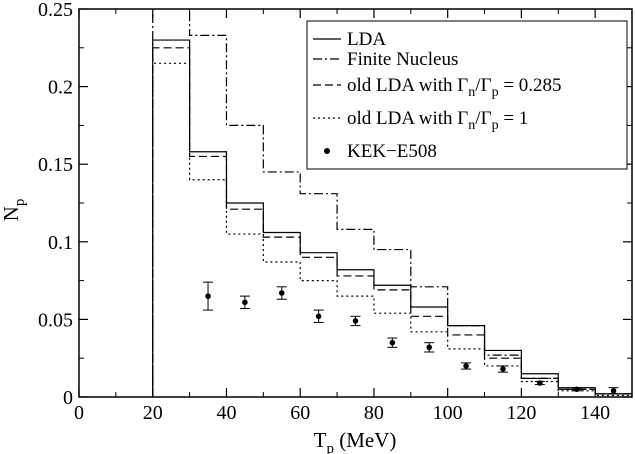 The width and height of the screenshot is (635, 454). What do you see at coordinates (366, 39) in the screenshot?
I see `legend-label: LDA` at bounding box center [366, 39].